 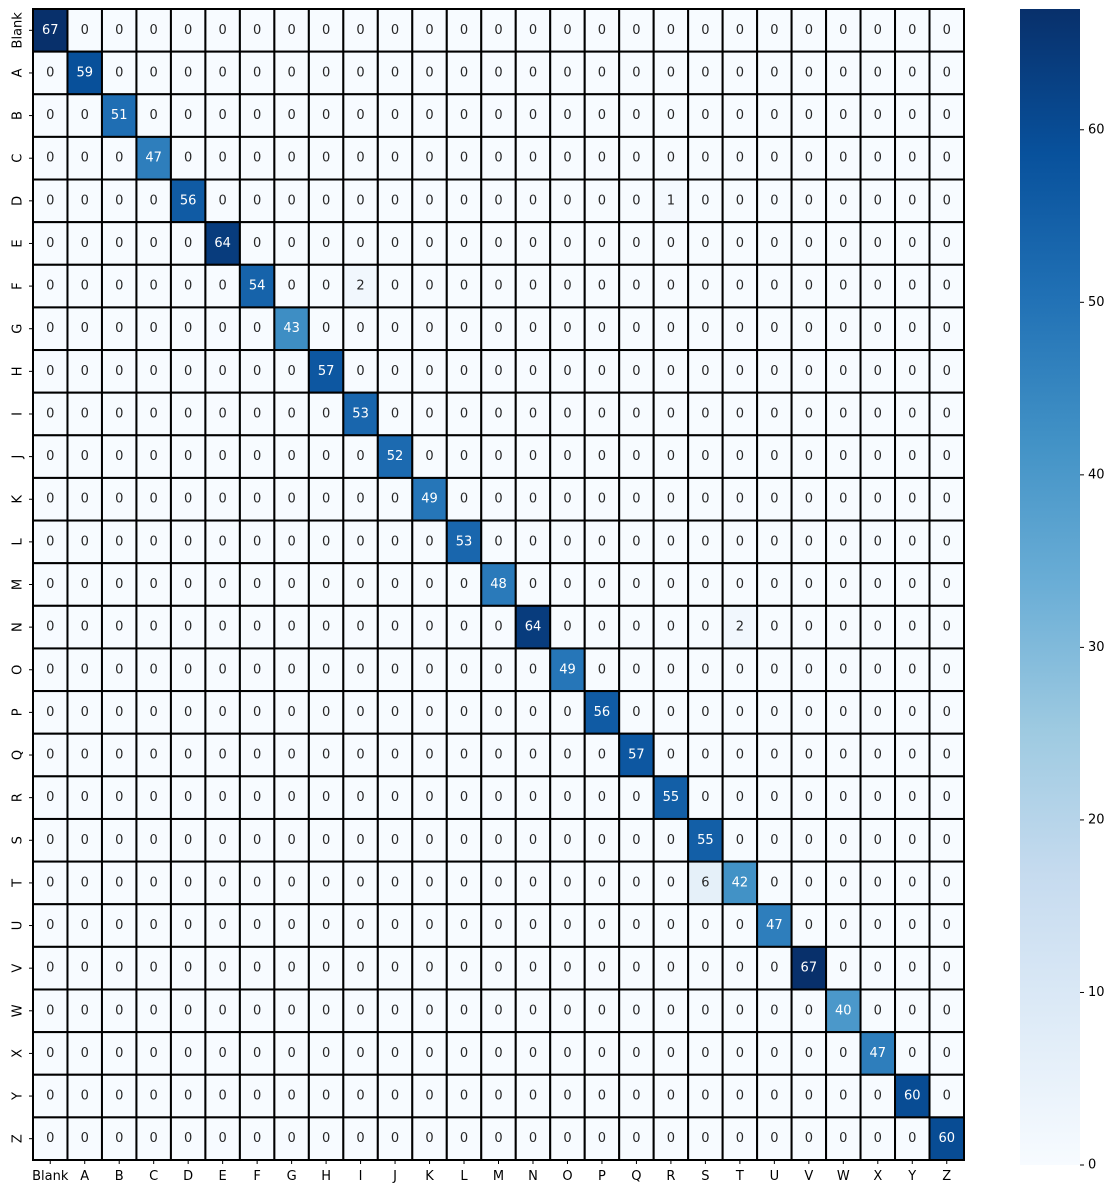 I want to click on colorbar-tick-label: 40, so click(x=1096, y=474).